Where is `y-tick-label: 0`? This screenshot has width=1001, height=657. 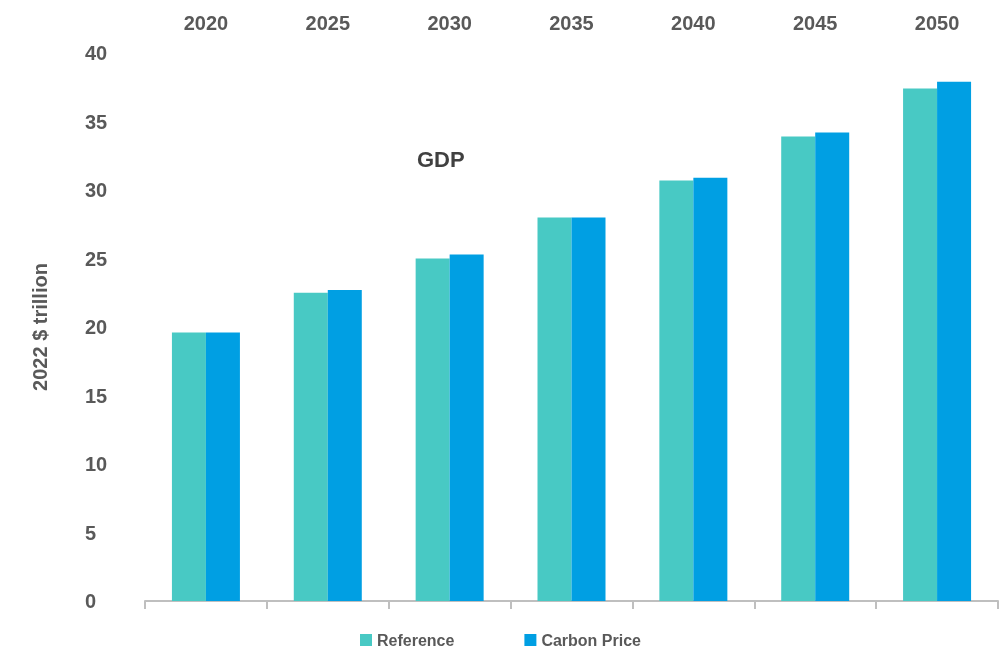 y-tick-label: 0 is located at coordinates (91, 601).